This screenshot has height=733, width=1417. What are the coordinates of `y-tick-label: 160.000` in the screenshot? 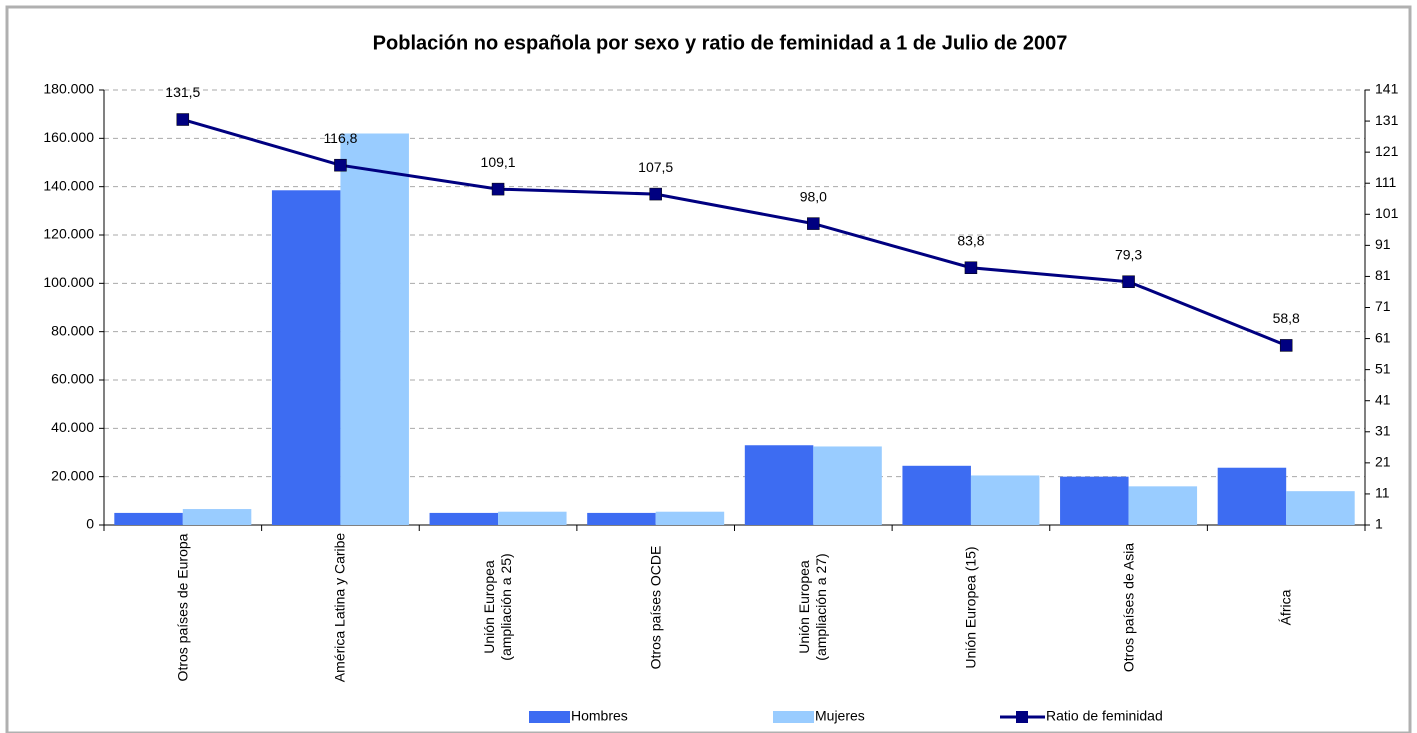 It's located at (68, 137).